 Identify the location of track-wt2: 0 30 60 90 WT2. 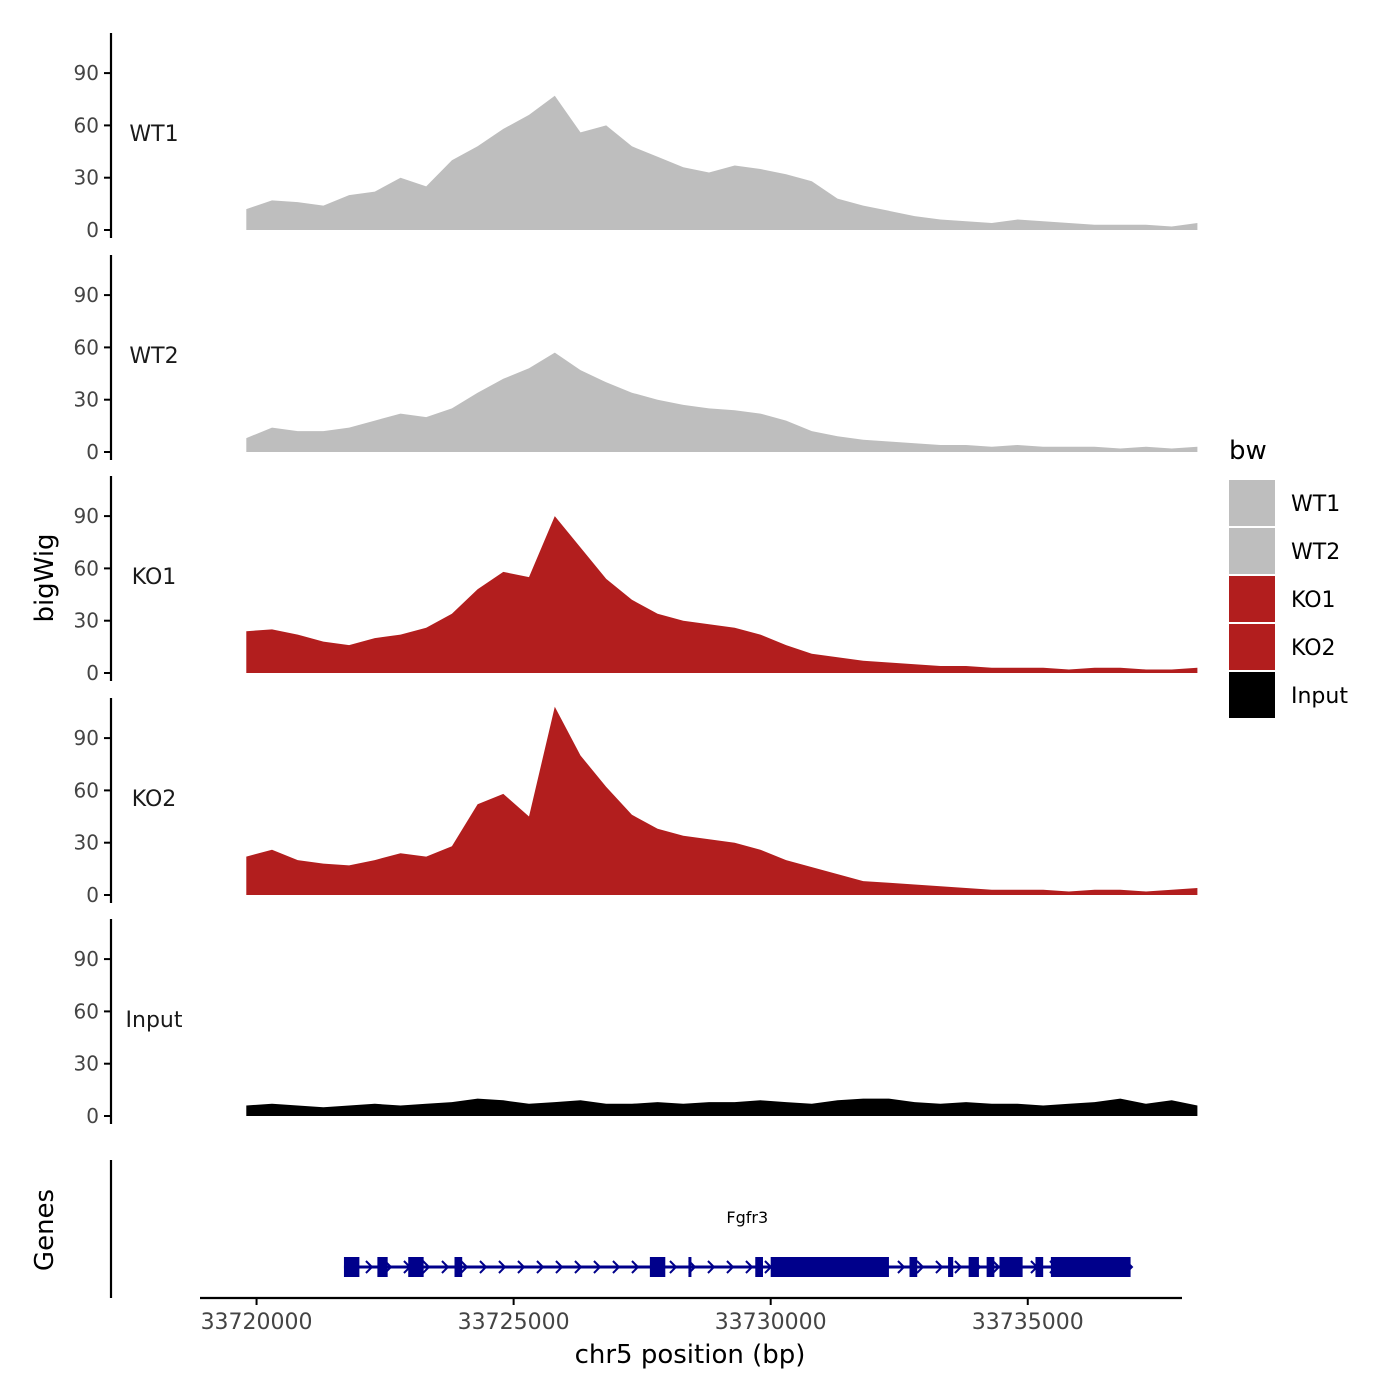
(636, 359).